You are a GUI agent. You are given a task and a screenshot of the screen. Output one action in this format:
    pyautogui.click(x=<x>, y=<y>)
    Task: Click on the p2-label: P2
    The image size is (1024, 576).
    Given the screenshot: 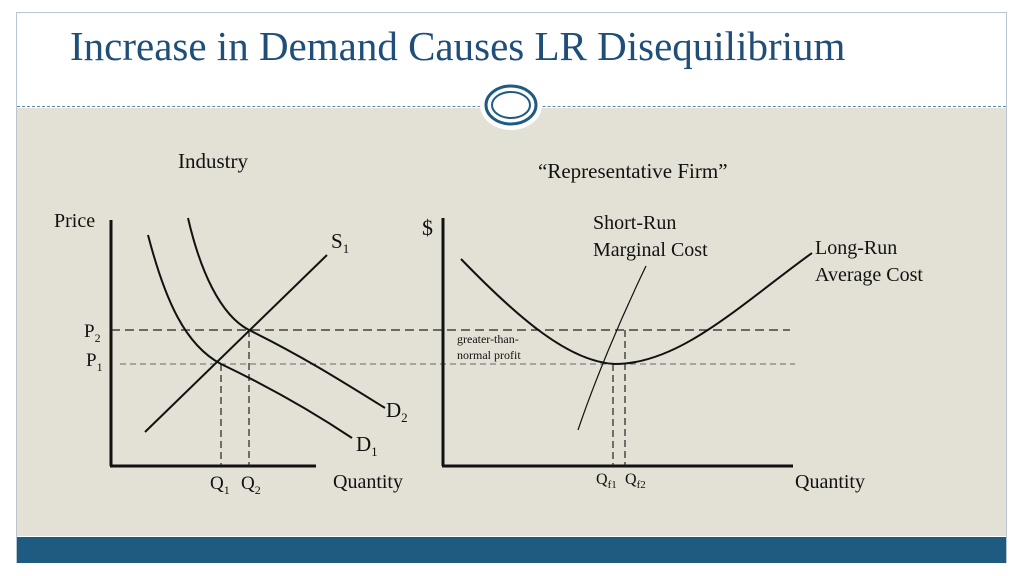 What is the action you would take?
    pyautogui.click(x=92, y=333)
    